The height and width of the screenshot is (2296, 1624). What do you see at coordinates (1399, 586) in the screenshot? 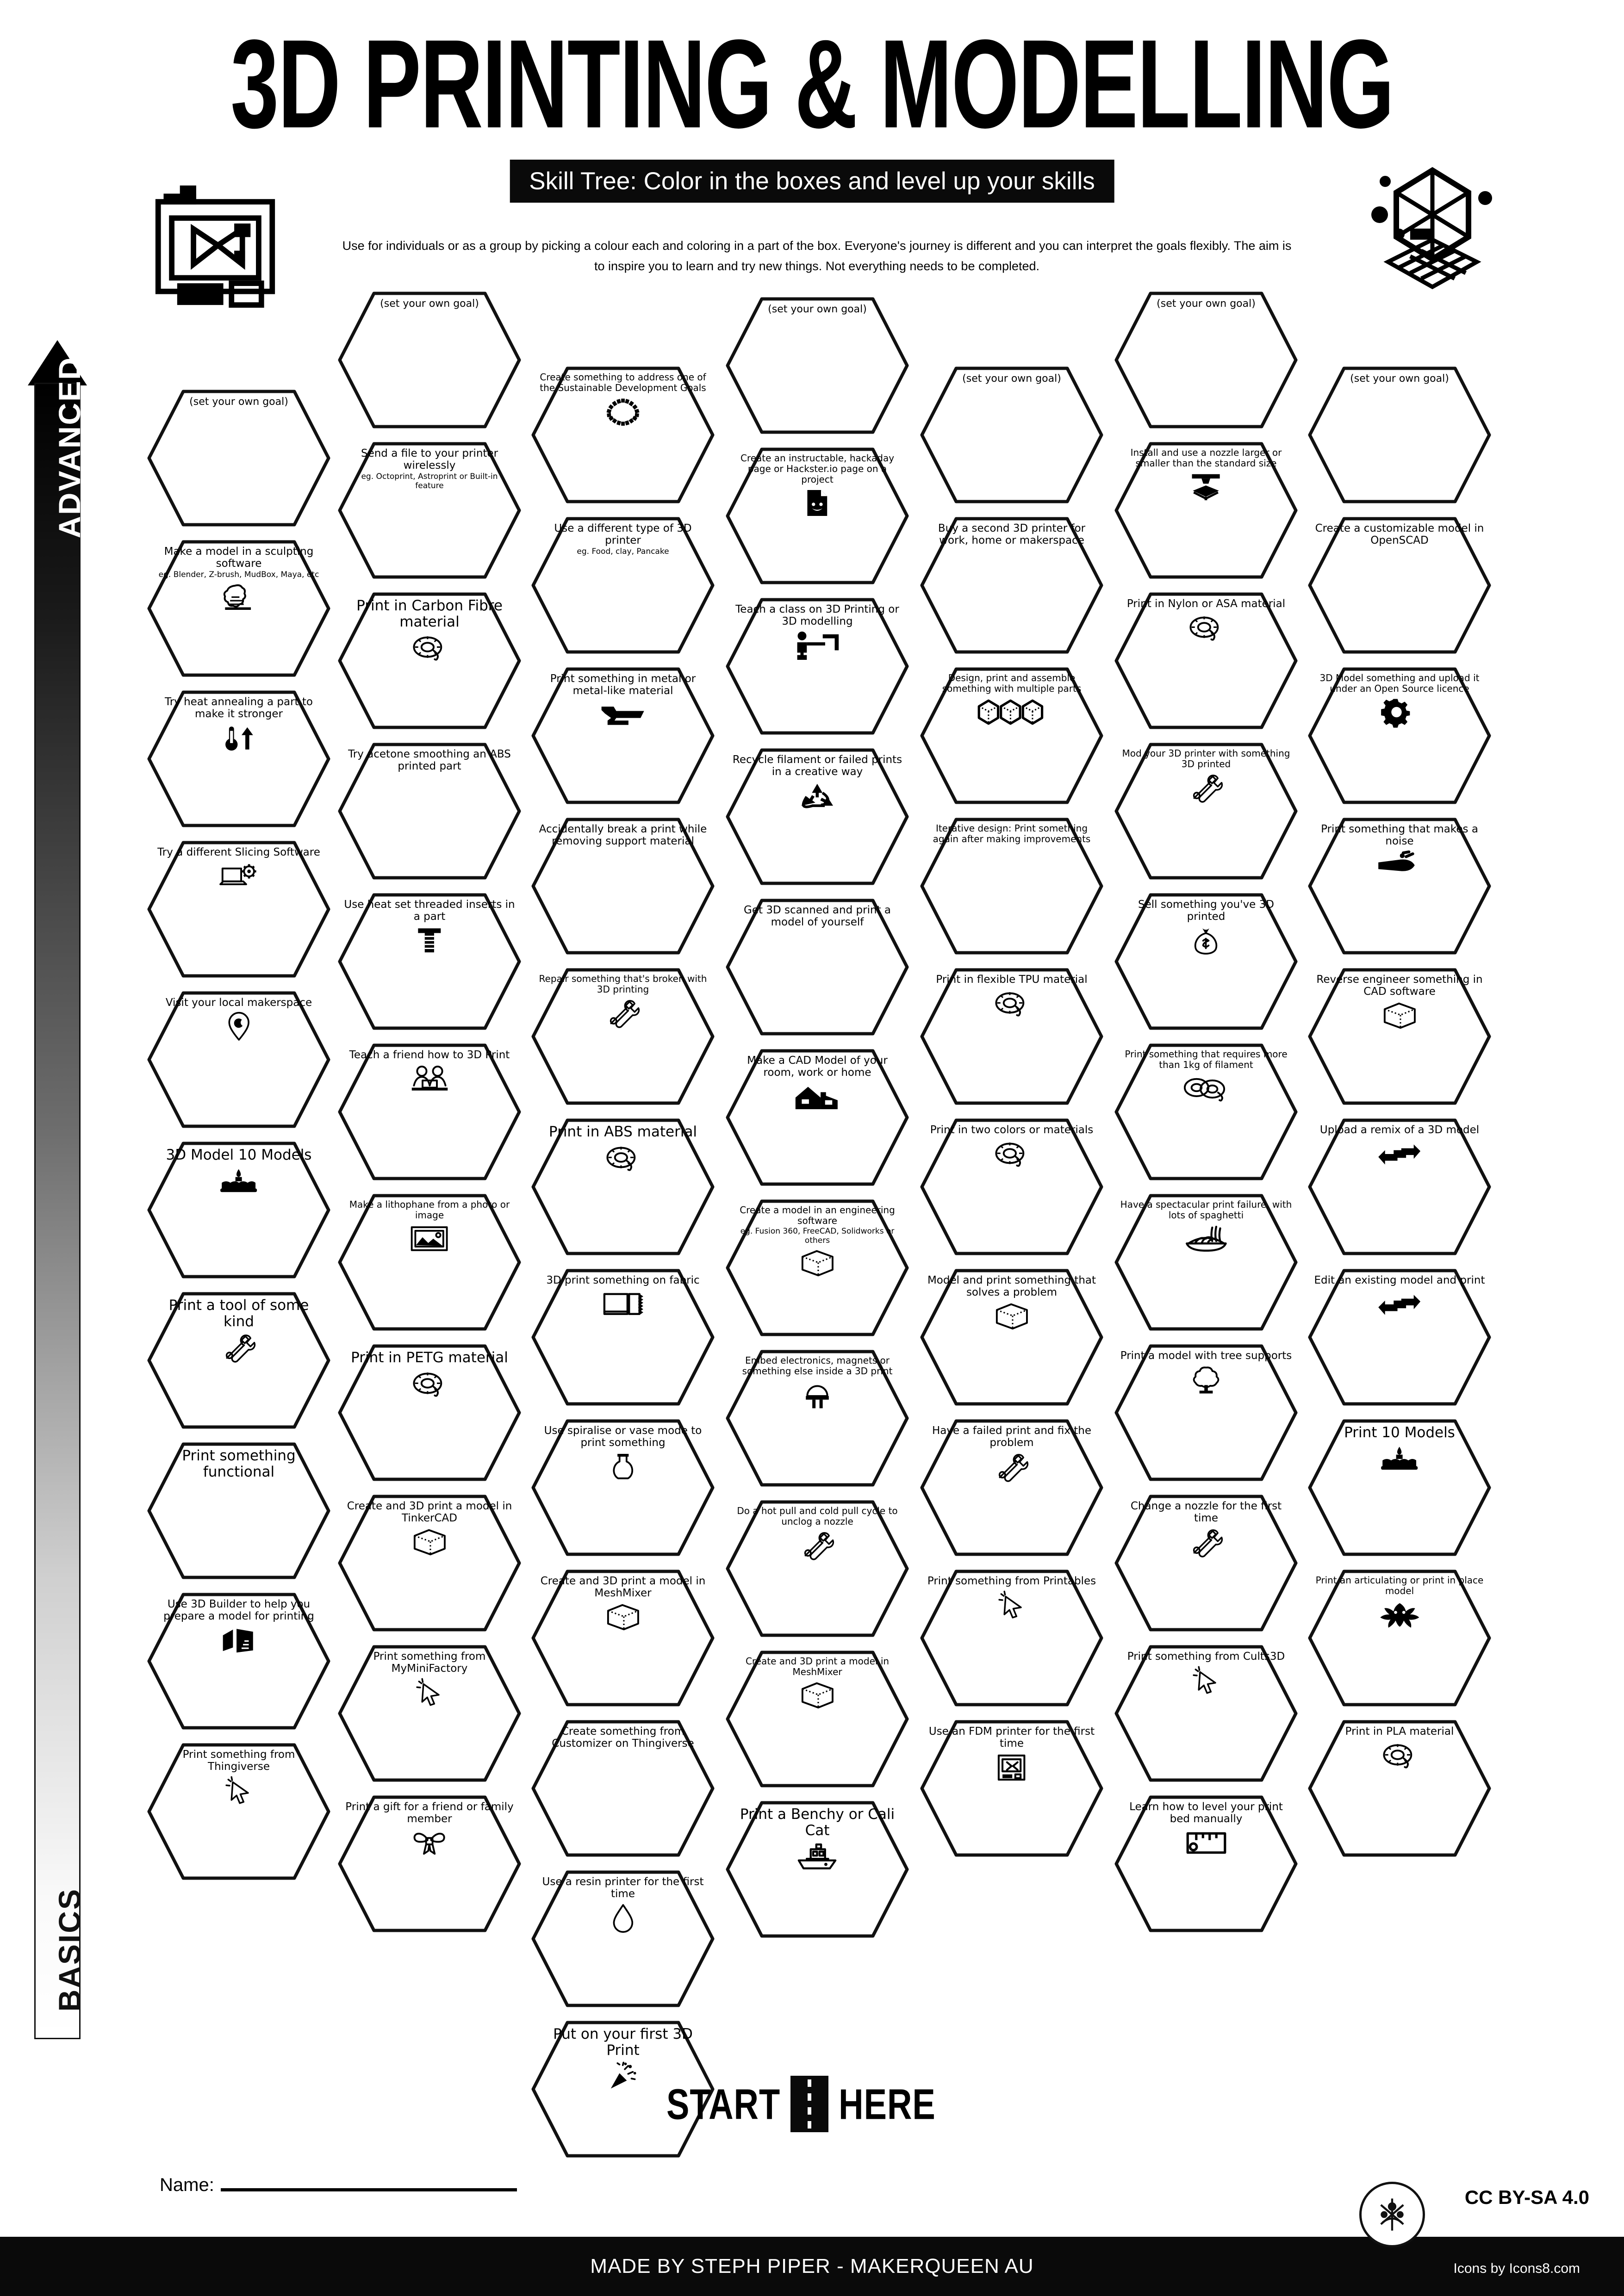
I see `hex-cell-skill: Create a customizable model in OpenSCAD` at bounding box center [1399, 586].